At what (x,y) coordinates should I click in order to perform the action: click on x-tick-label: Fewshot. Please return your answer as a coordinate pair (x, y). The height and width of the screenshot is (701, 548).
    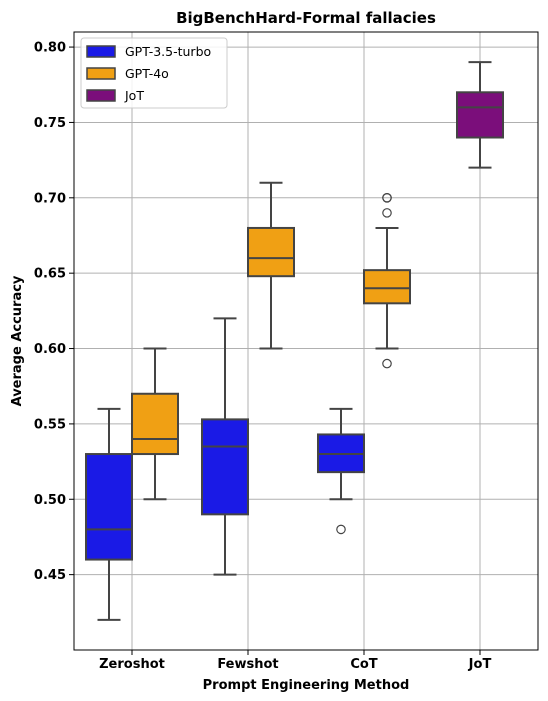
    Looking at the image, I should click on (247, 664).